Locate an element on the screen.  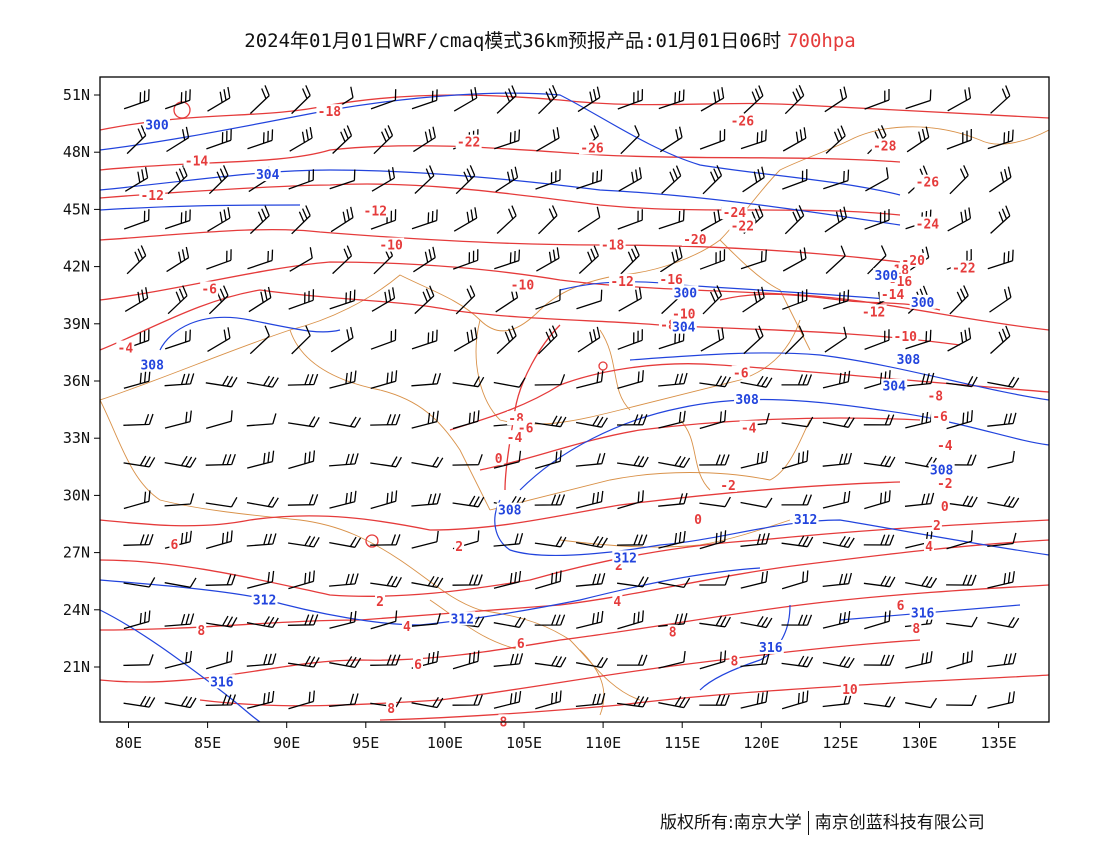
footer: 版权所有:南京大学 南京创蓝科技有限公司 is located at coordinates (822, 821).